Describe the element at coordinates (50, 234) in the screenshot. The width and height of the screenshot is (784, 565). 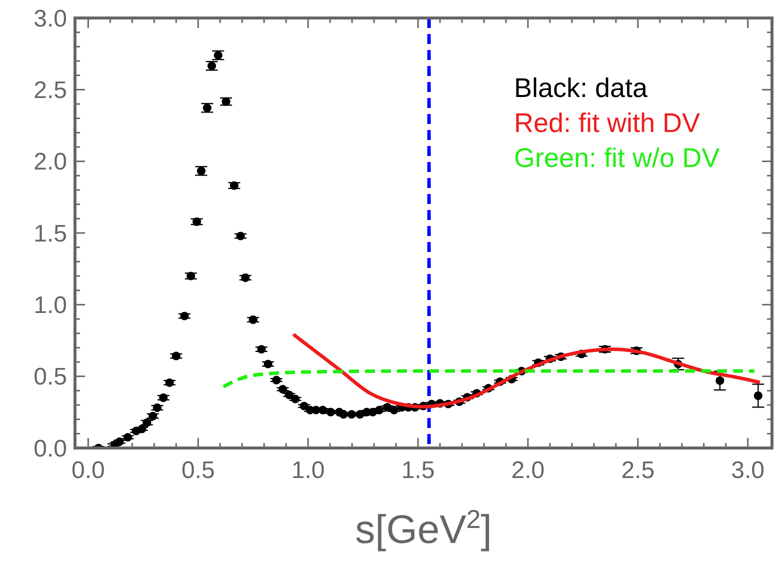
I see `y-tick-label: 1.5` at that location.